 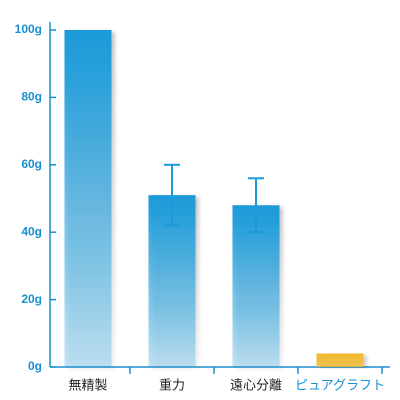 I want to click on y-tick-label: 0g, so click(x=35, y=366).